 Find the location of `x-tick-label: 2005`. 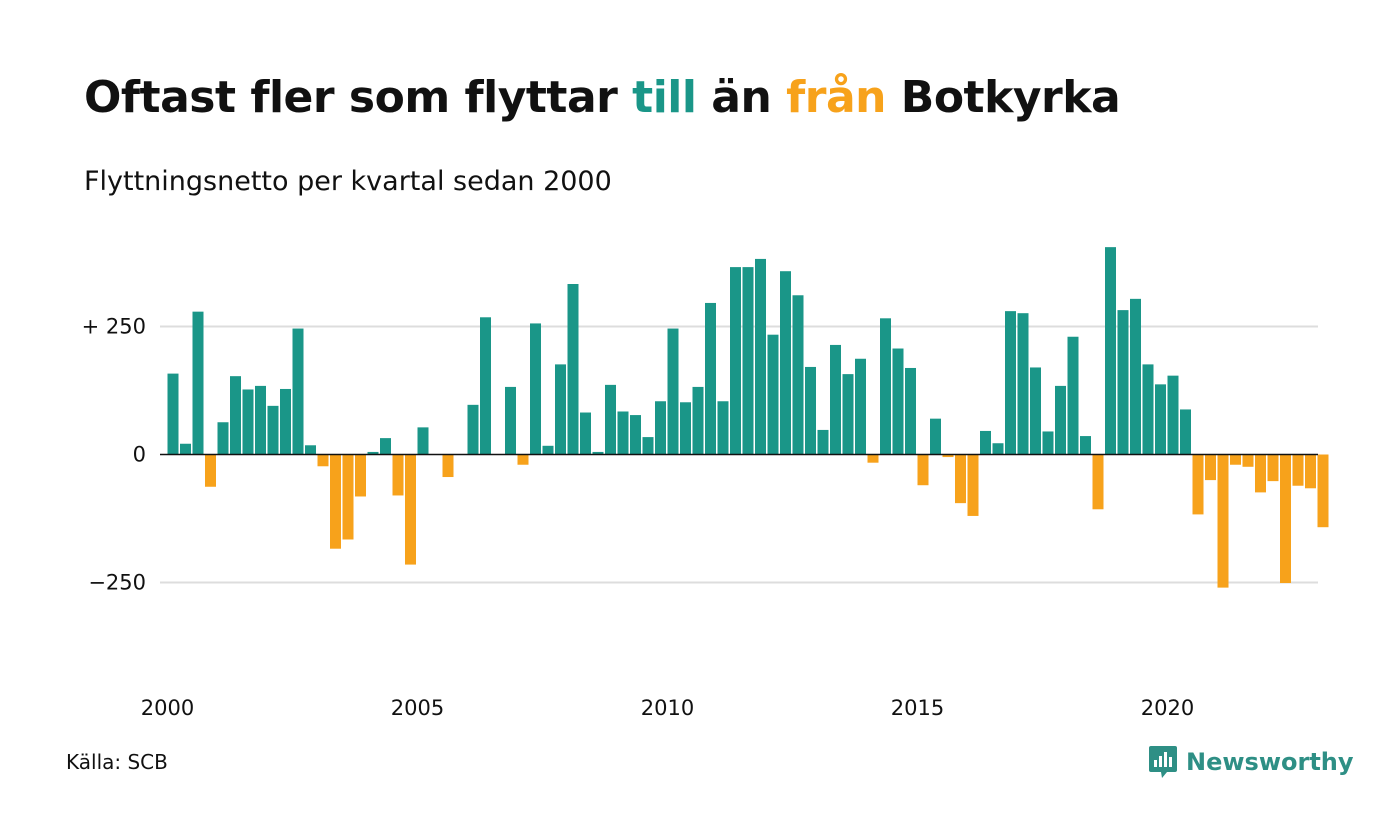

x-tick-label: 2005 is located at coordinates (417, 708).